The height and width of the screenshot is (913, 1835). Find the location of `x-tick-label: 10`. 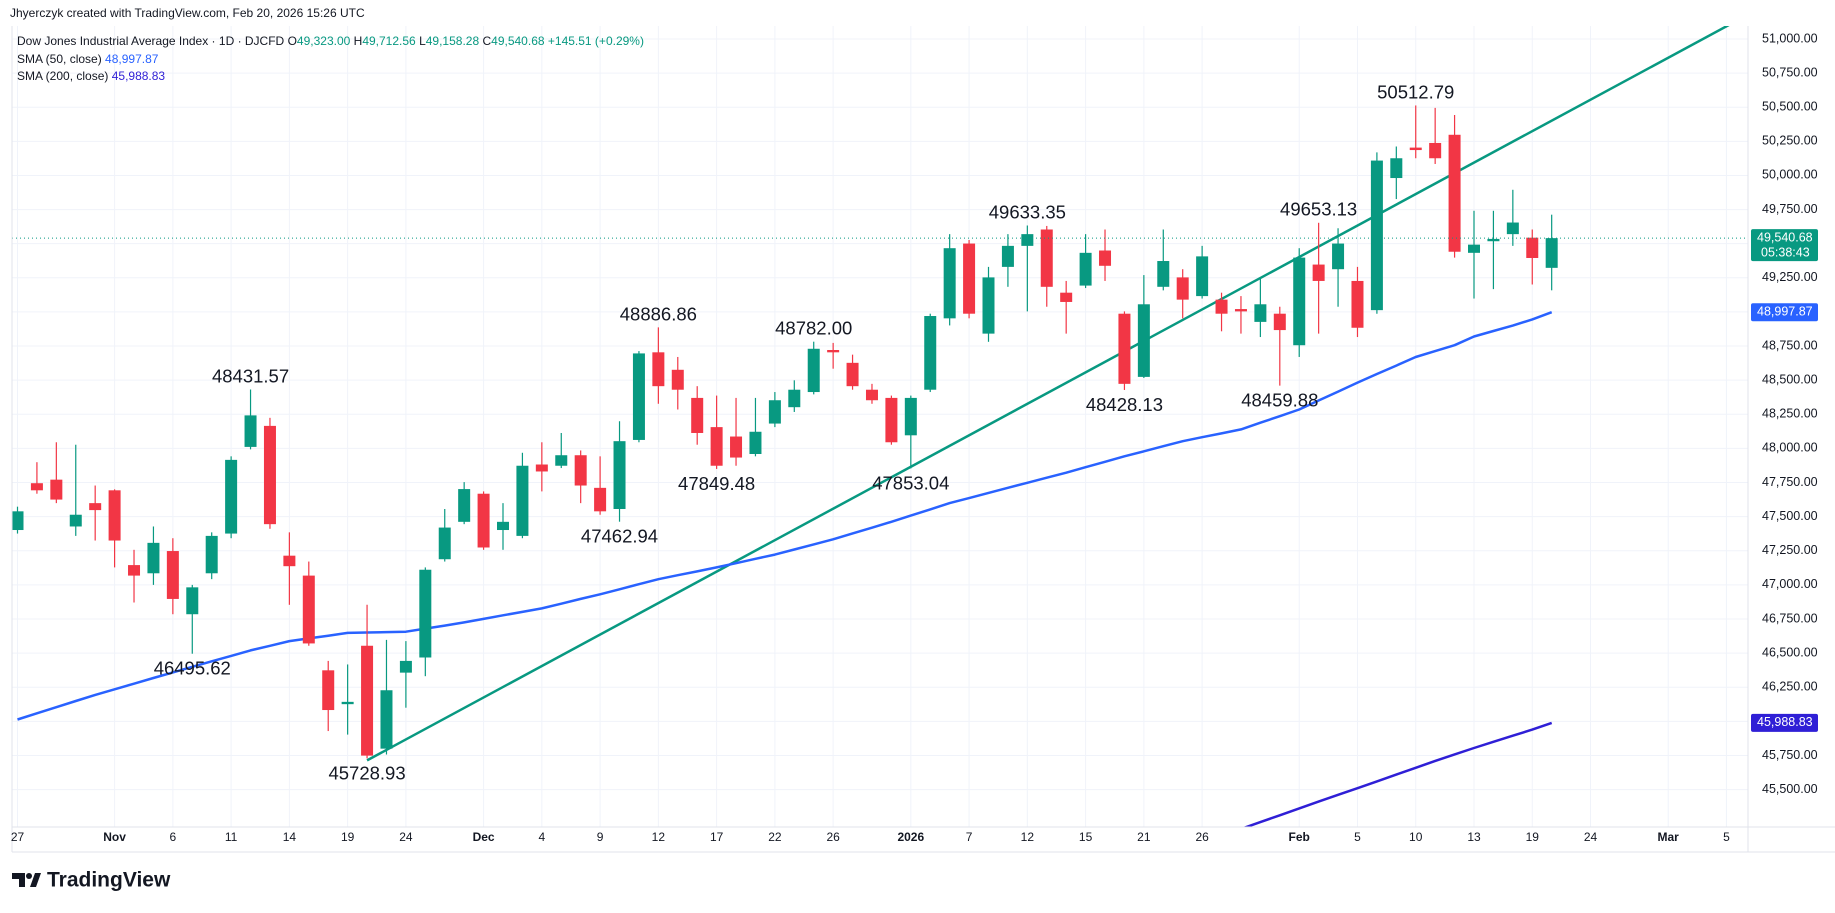

x-tick-label: 10 is located at coordinates (1416, 837).